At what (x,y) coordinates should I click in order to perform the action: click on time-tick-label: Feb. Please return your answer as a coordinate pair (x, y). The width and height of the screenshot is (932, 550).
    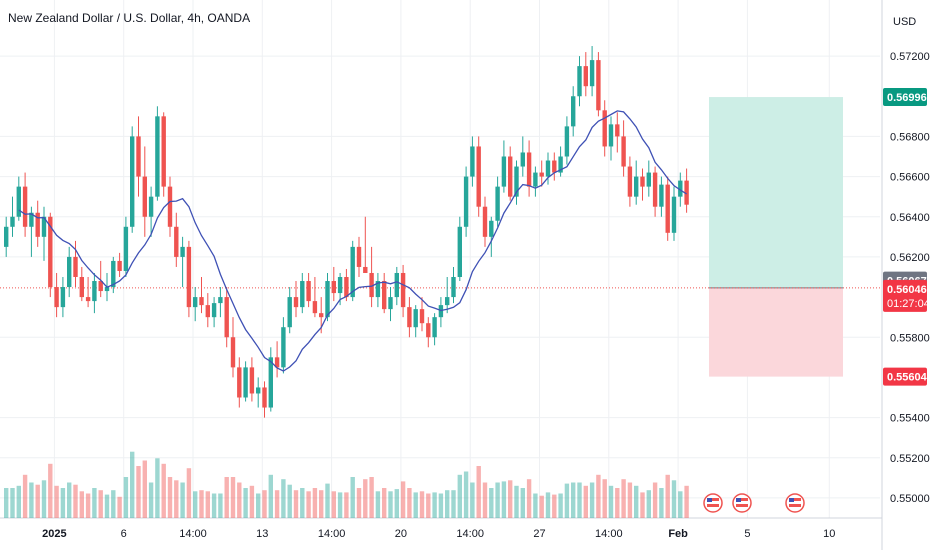
    Looking at the image, I should click on (678, 534).